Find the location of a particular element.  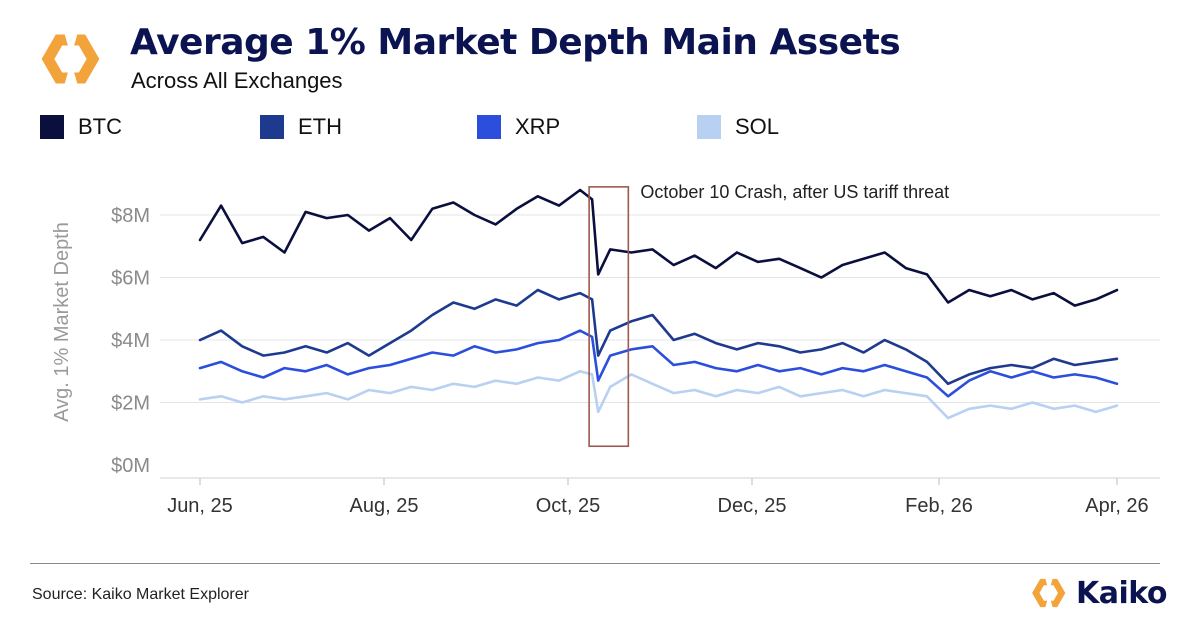

legend-item-sol: SOL is located at coordinates (738, 127).